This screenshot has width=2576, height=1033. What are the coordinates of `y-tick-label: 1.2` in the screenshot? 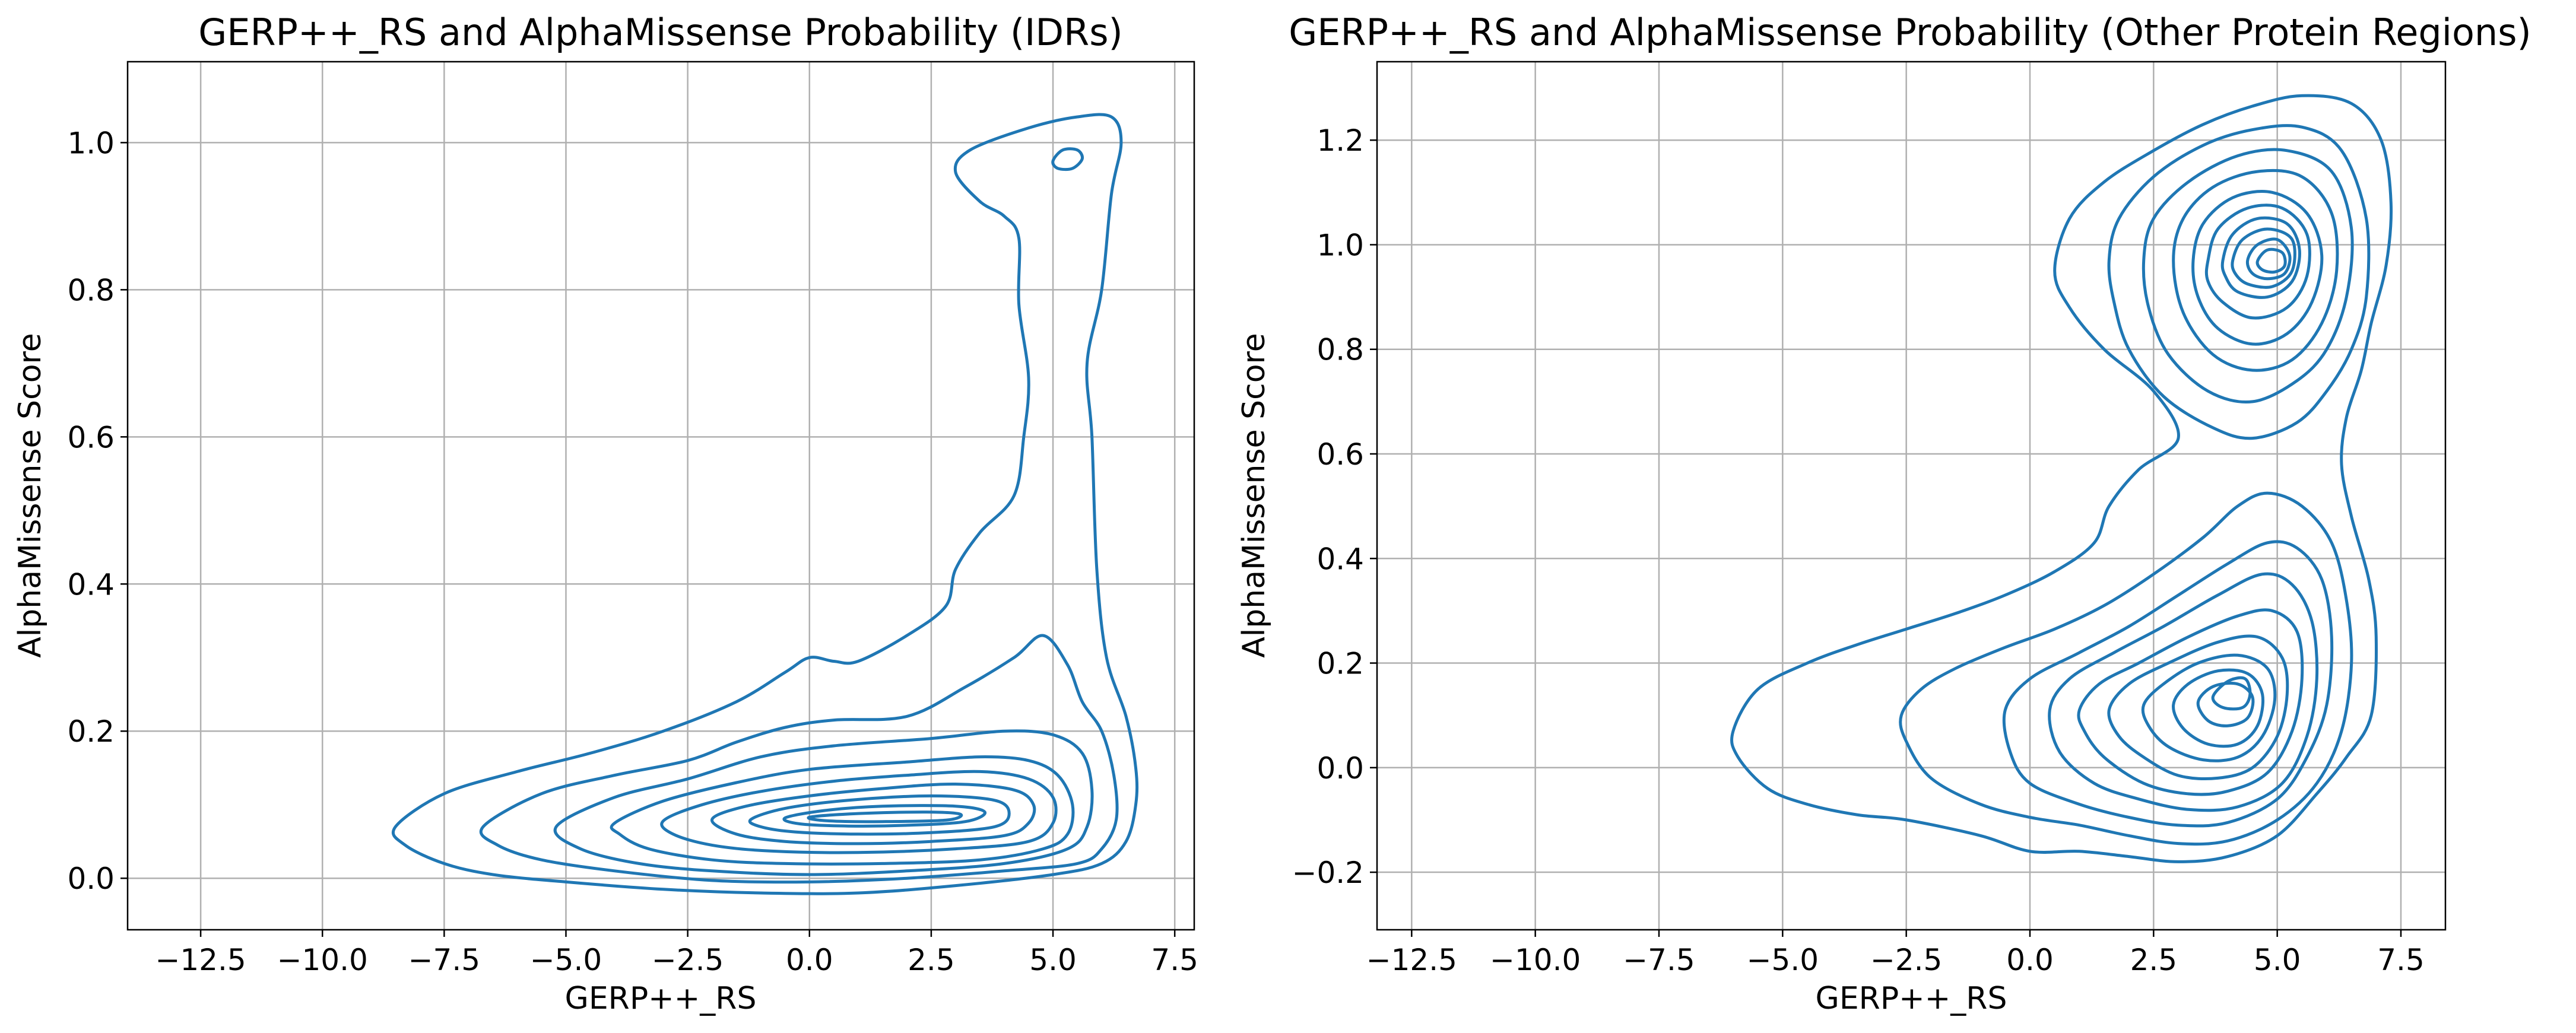 It's located at (1340, 140).